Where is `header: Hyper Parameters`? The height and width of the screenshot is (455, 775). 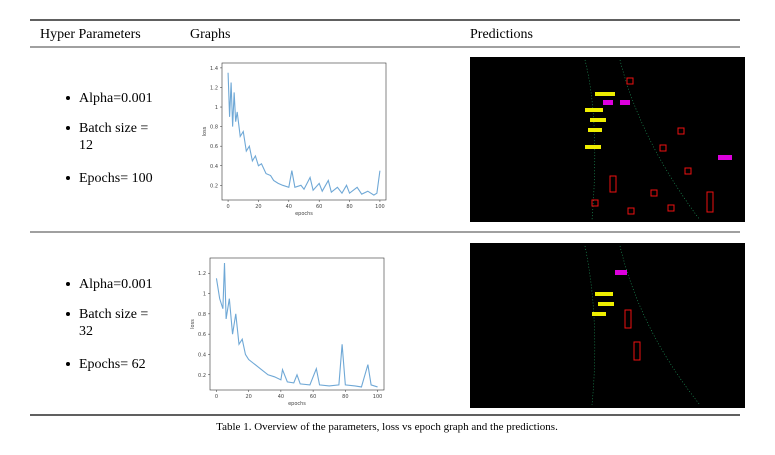
header: Hyper Parameters is located at coordinates (90, 34).